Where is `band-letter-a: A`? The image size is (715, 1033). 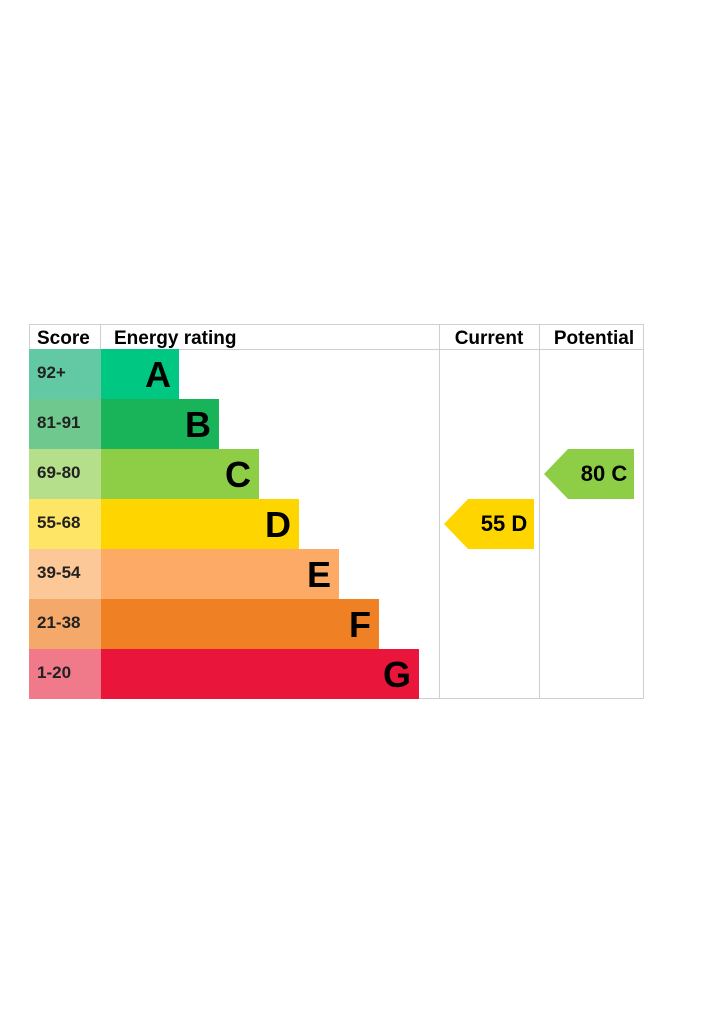
band-letter-a: A is located at coordinates (158, 374).